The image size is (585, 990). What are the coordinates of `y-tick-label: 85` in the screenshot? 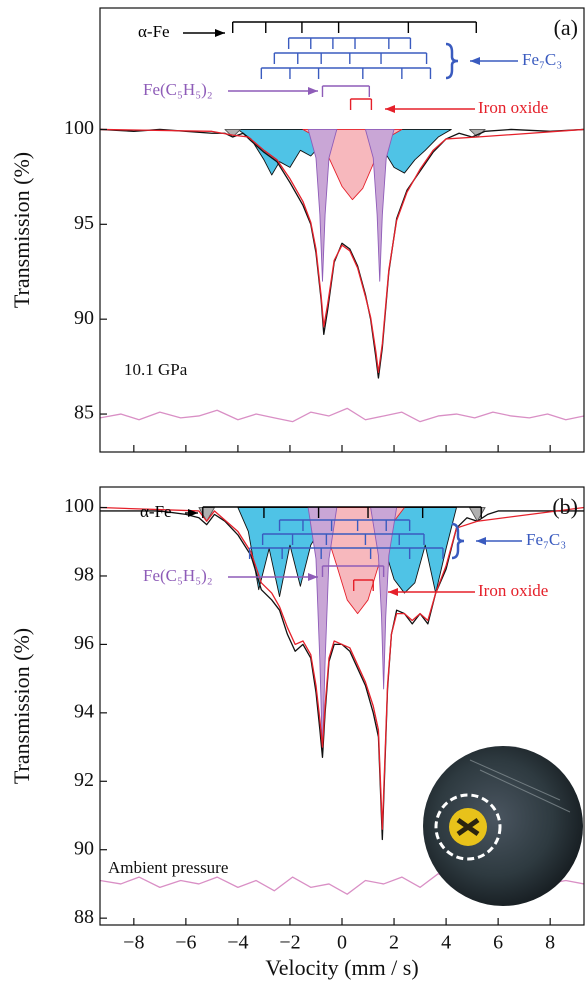 It's located at (84, 413).